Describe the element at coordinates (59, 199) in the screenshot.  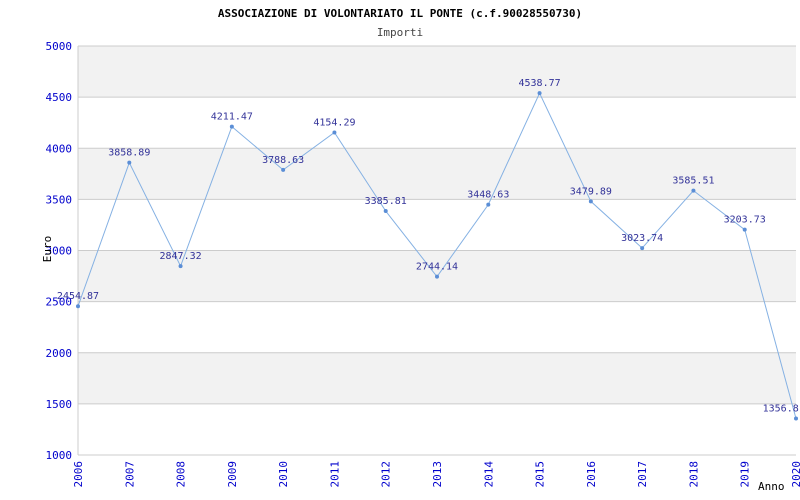
I see `y-tick-label: 3500` at that location.